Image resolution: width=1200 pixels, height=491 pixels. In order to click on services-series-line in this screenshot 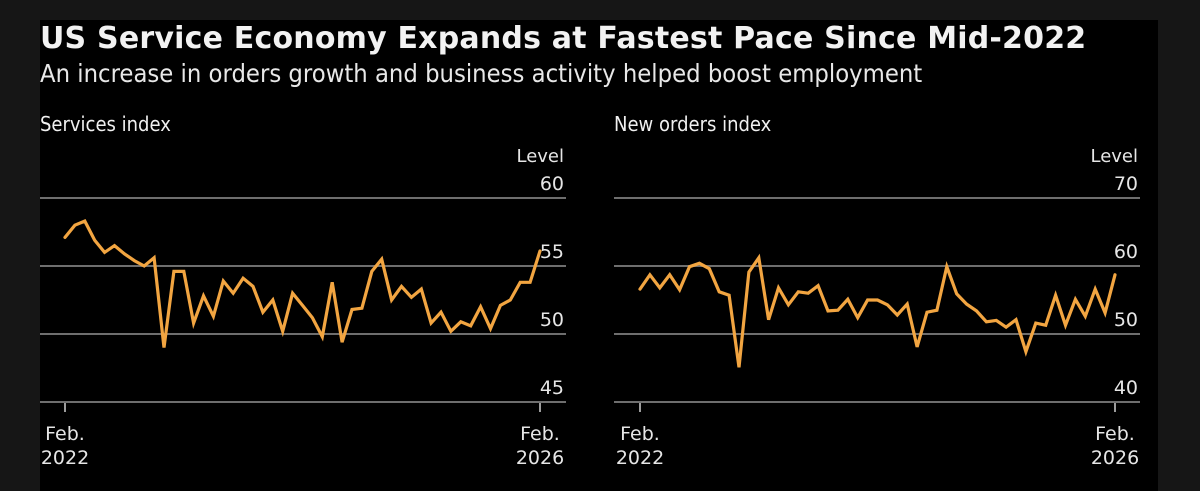, I will do `click(302, 283)`.